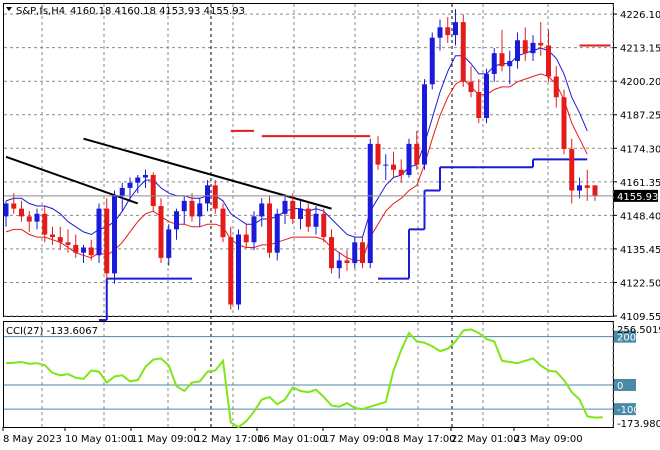  Describe the element at coordinates (157, 11) in the screenshot. I see `chart-ohlc: 4160.18 4160.18 4153.93 4155.93` at that location.